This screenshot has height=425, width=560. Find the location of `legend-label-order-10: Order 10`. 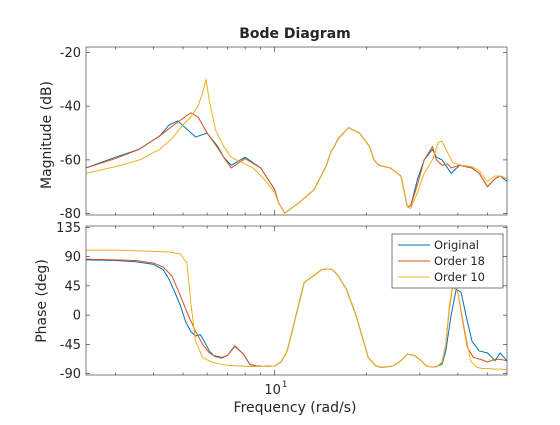

legend-label-order-10: Order 10 is located at coordinates (459, 277).